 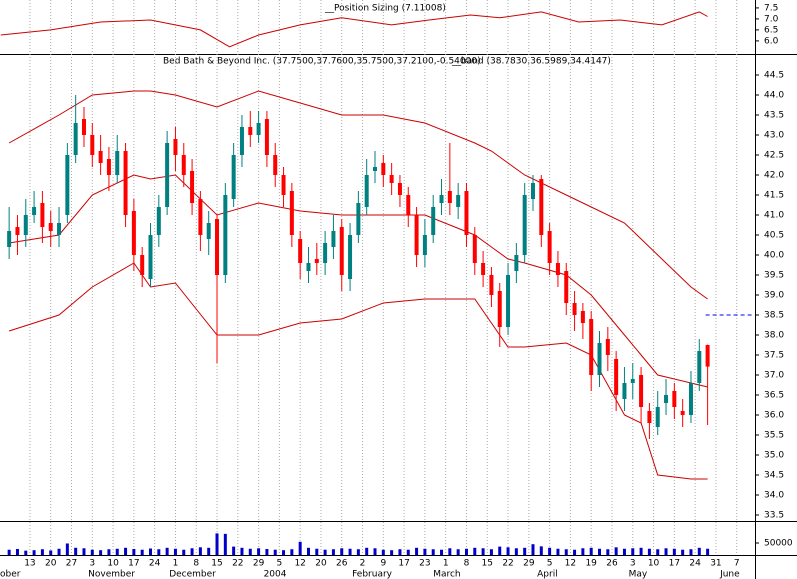 I want to click on y-tick-label: 37.0, so click(x=774, y=376).